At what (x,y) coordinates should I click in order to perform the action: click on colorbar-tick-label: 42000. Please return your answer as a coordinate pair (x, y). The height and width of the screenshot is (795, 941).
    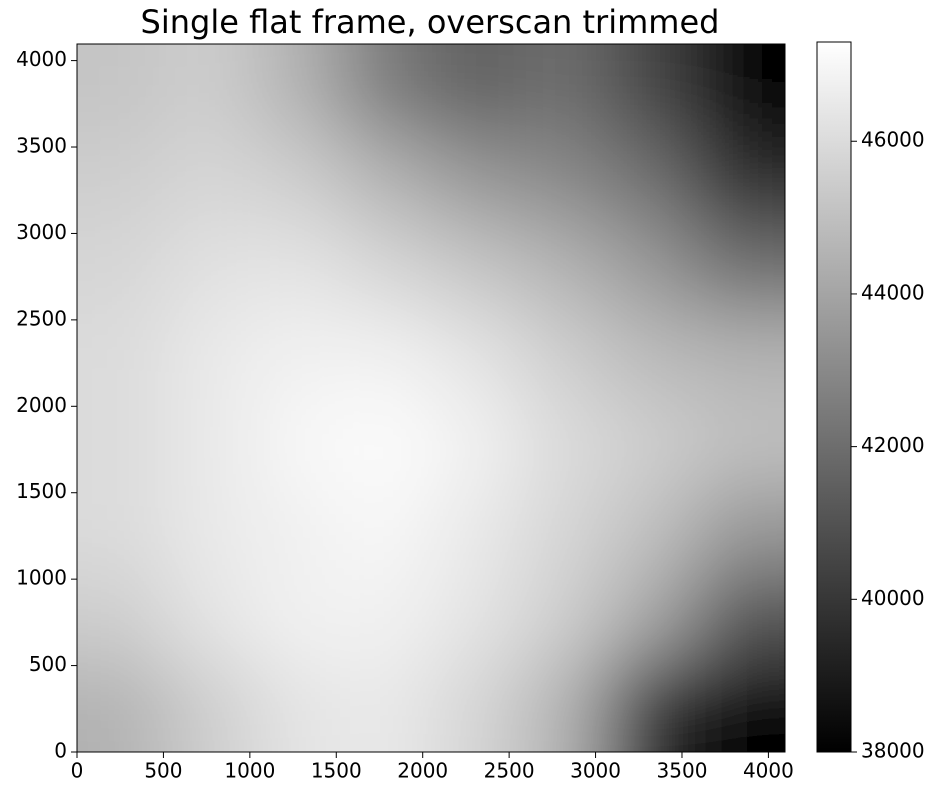
    Looking at the image, I should click on (893, 445).